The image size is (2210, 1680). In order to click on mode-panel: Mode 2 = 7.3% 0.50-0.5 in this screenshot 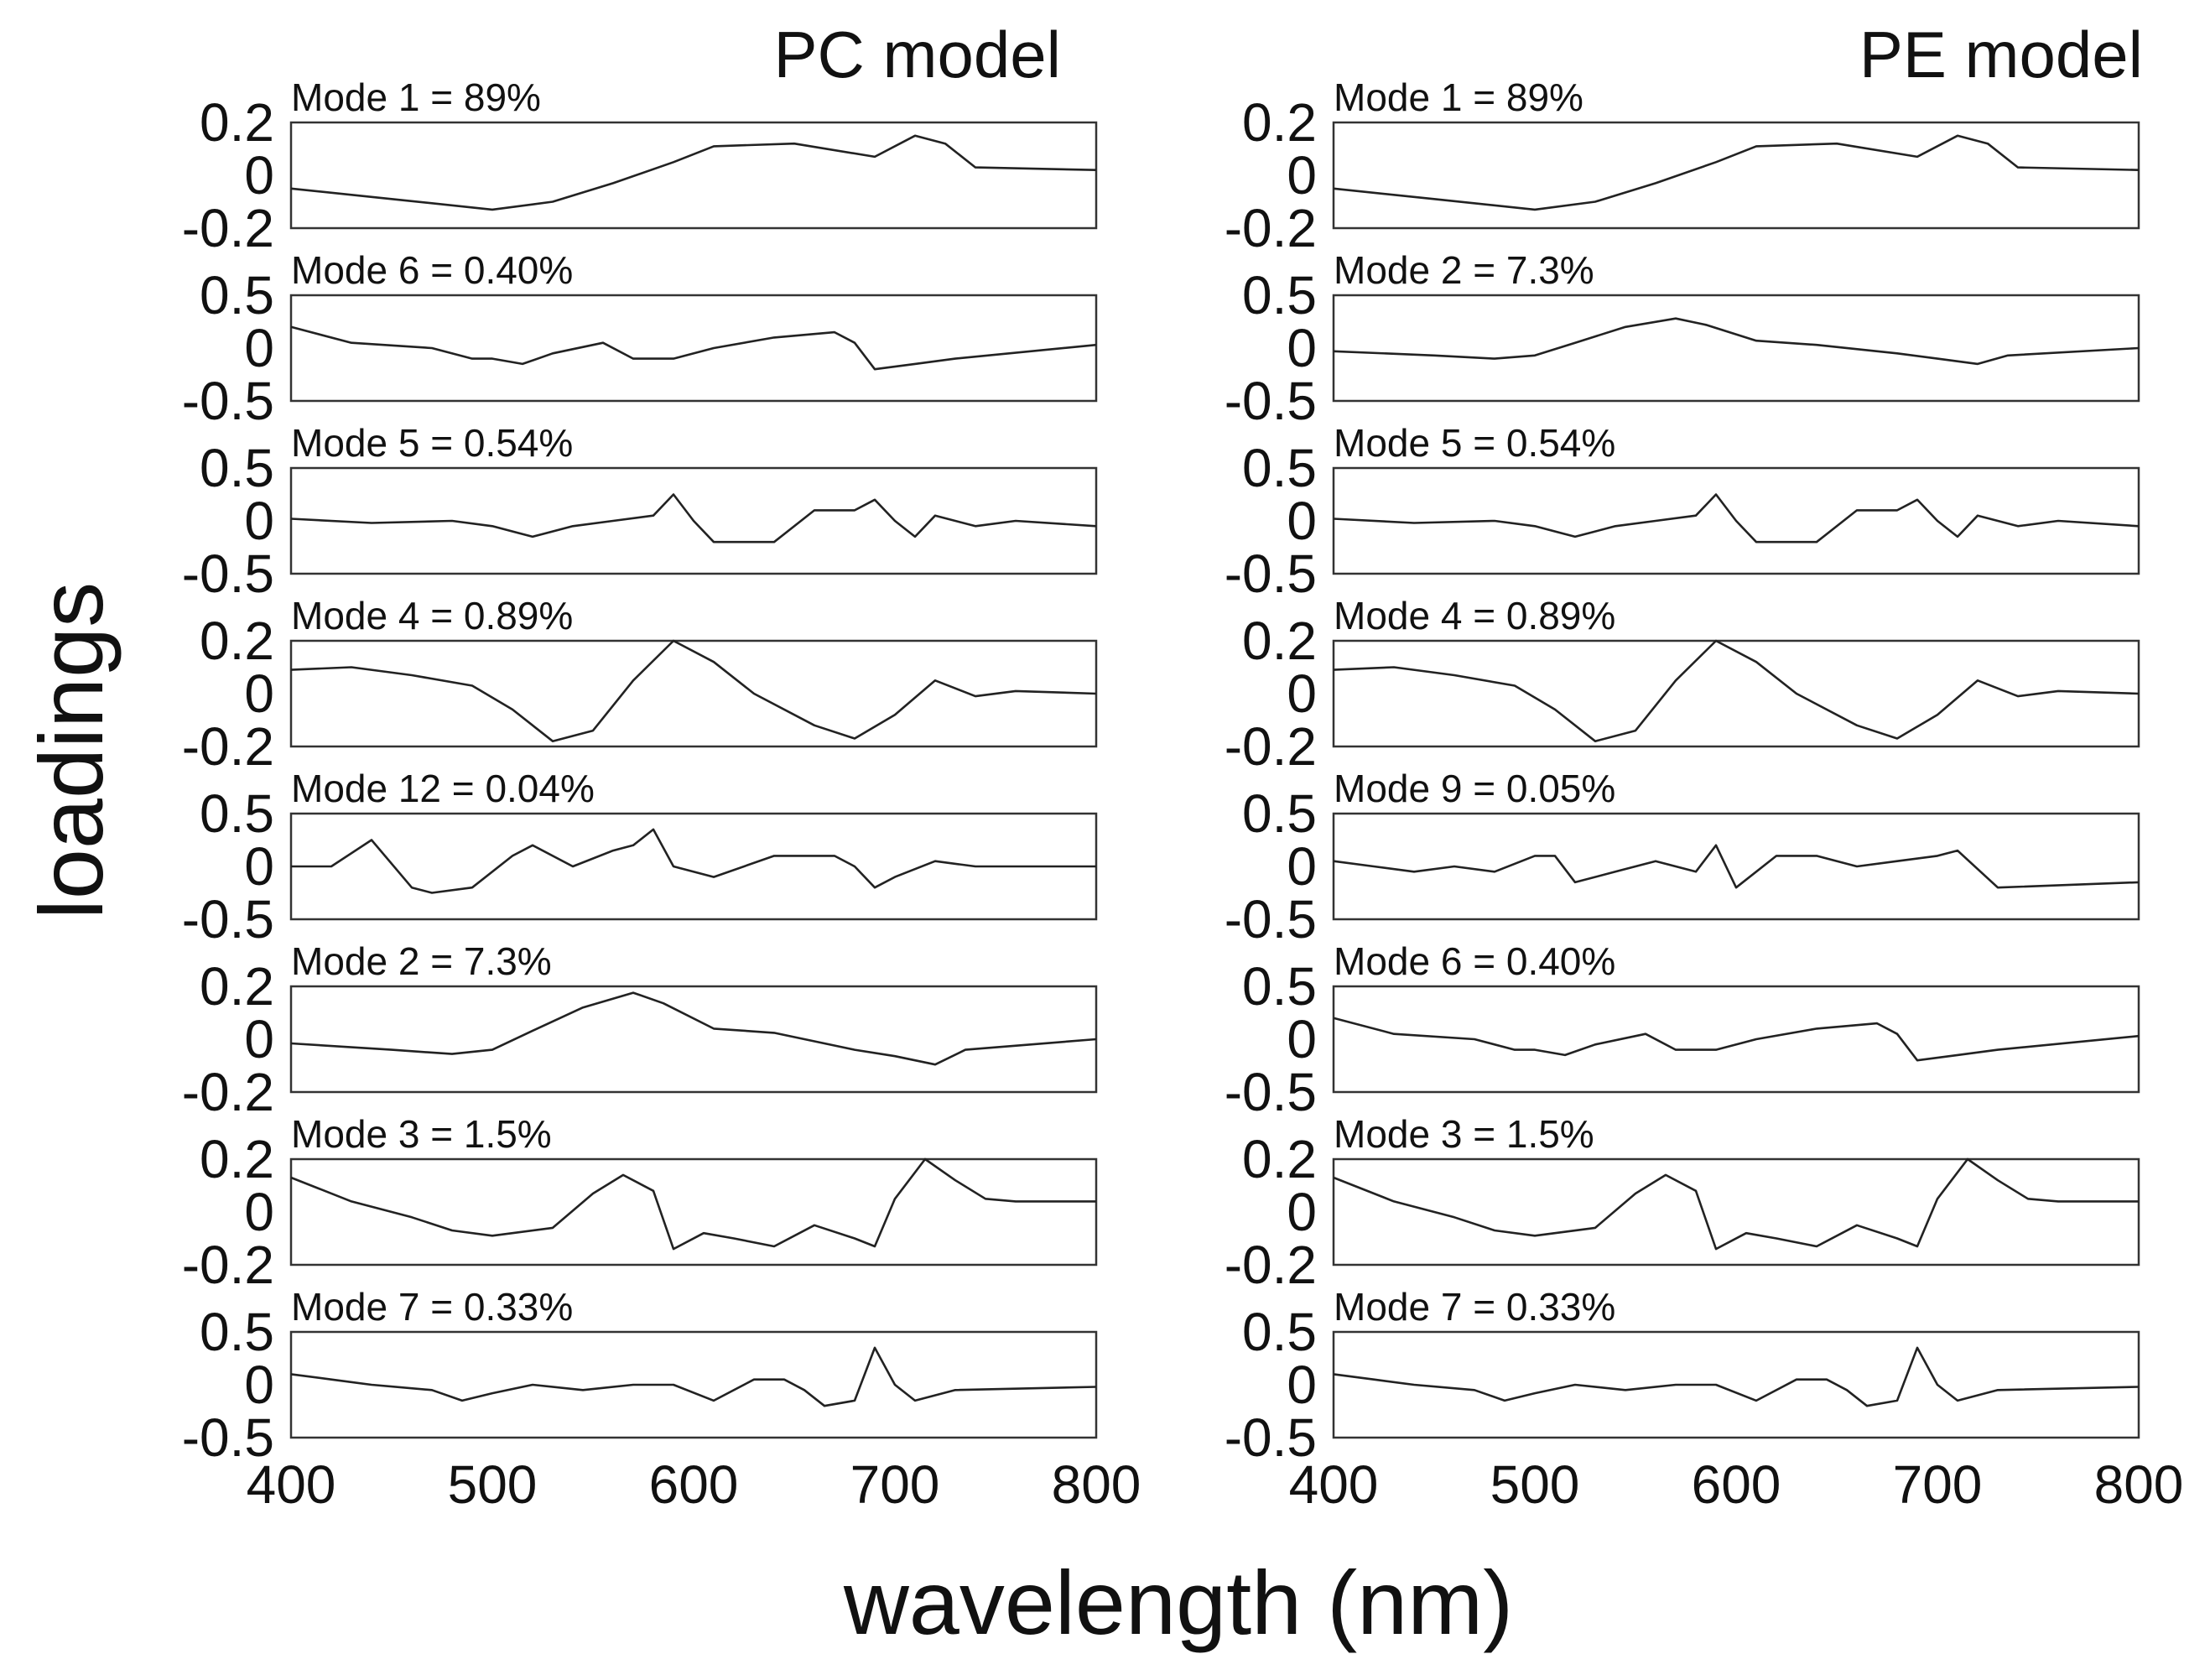, I will do `click(1683, 339)`.